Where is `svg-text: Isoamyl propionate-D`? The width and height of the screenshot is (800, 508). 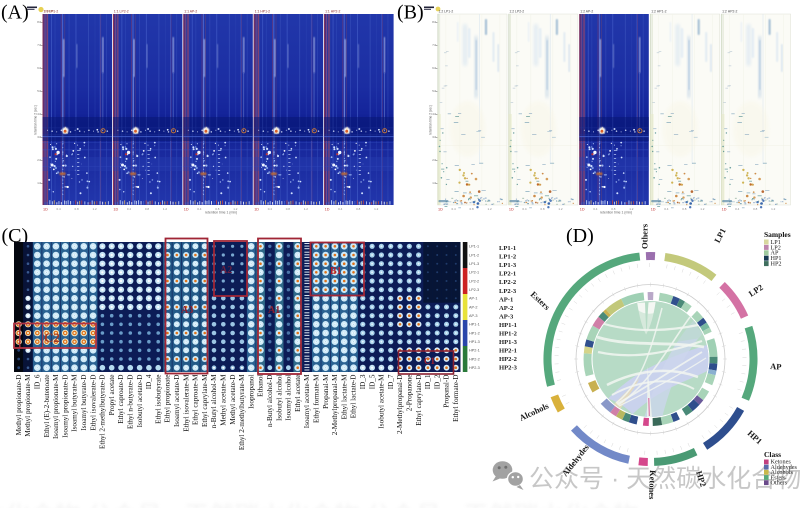 svg-text: Isoamyl propionate-D is located at coordinates (65, 406).